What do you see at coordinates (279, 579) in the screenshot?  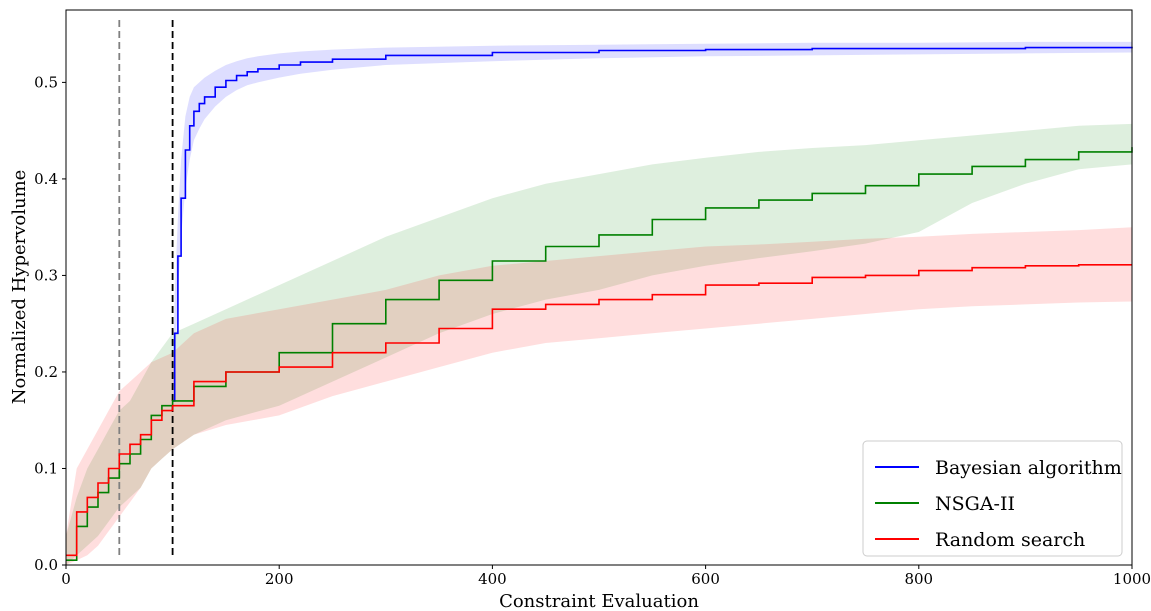 I see `x-tick-label: 200` at bounding box center [279, 579].